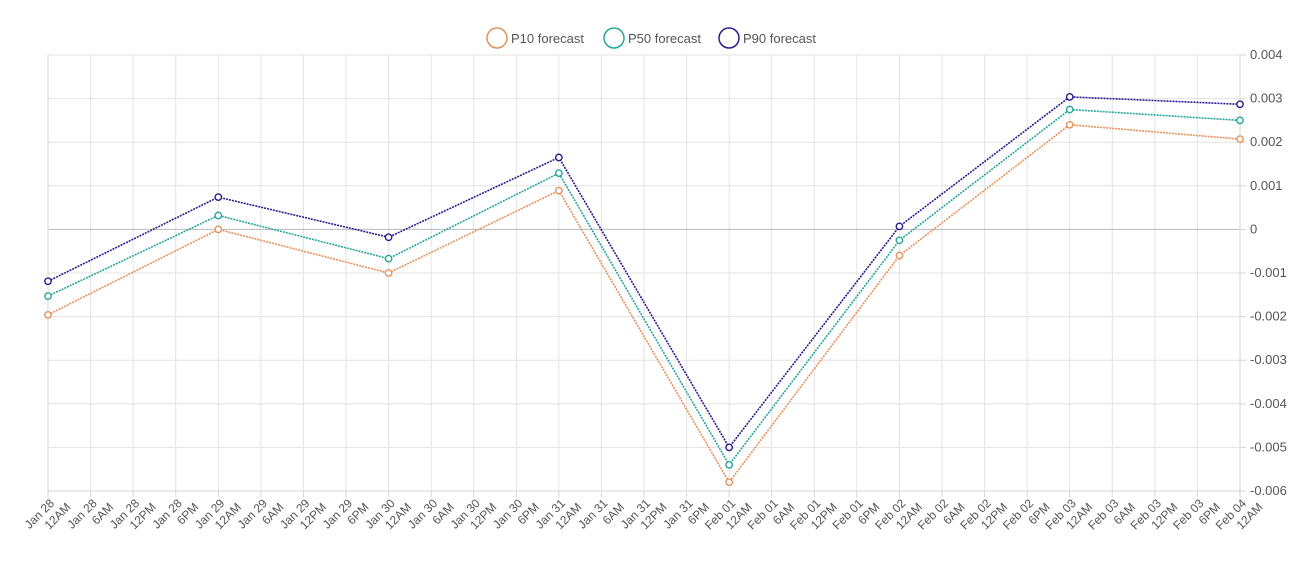 This screenshot has width=1299, height=571. What do you see at coordinates (1268, 316) in the screenshot?
I see `y-tick-label: -0.002` at bounding box center [1268, 316].